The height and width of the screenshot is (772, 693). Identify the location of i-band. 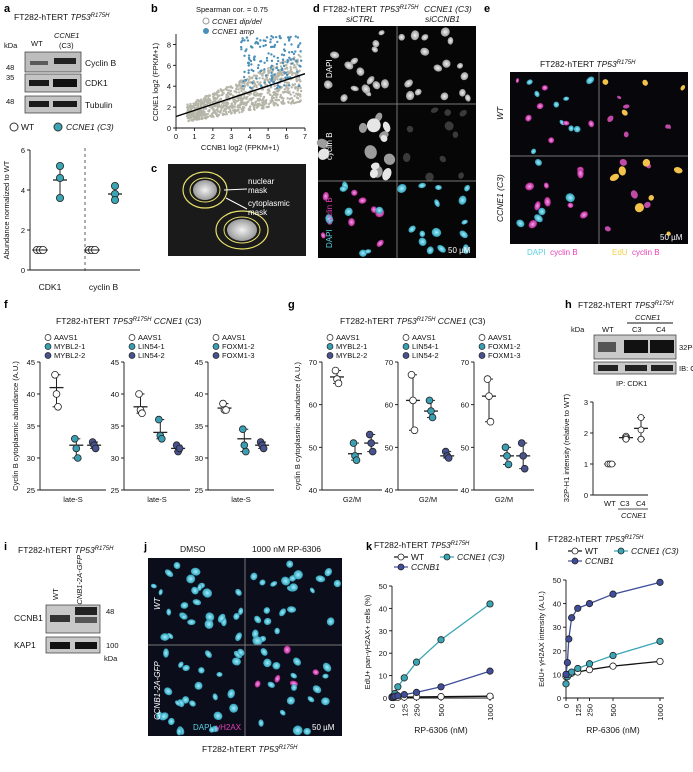
(60, 618).